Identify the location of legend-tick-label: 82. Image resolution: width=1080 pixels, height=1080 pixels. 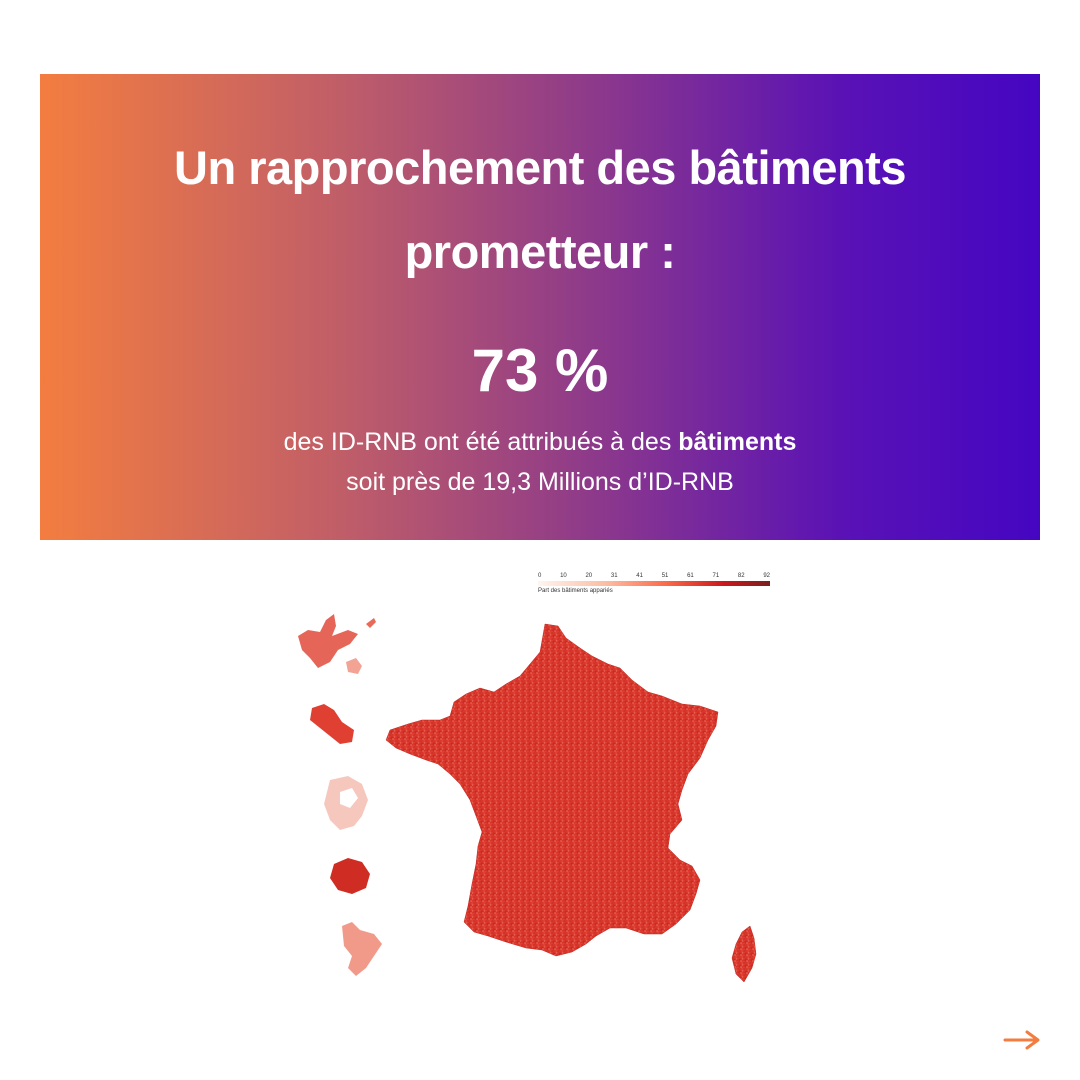
(741, 576).